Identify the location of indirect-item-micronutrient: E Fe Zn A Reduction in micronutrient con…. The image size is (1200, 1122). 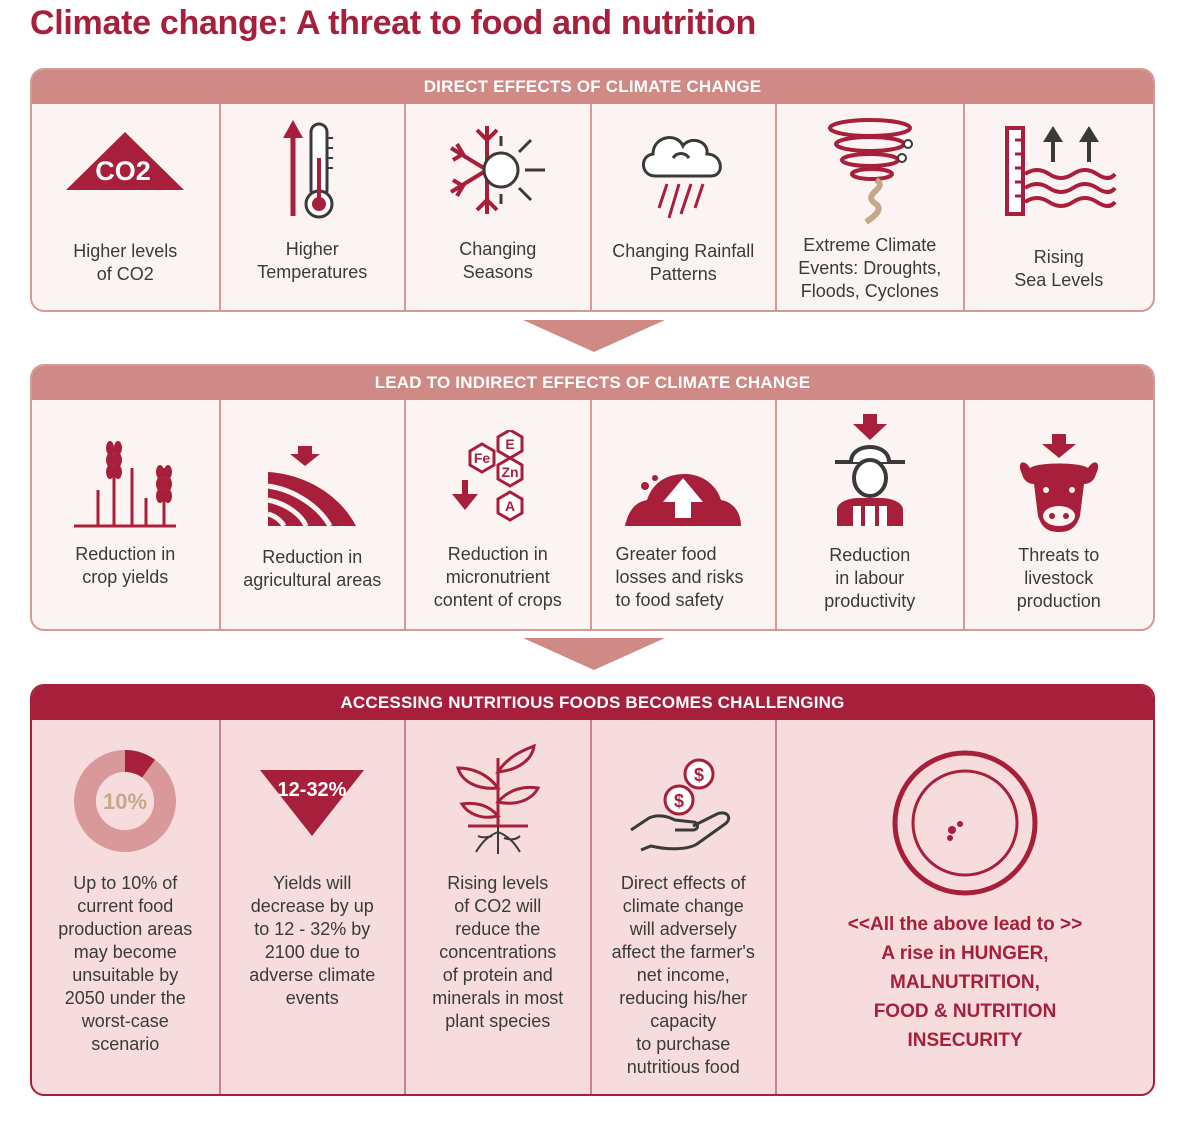
(499, 514).